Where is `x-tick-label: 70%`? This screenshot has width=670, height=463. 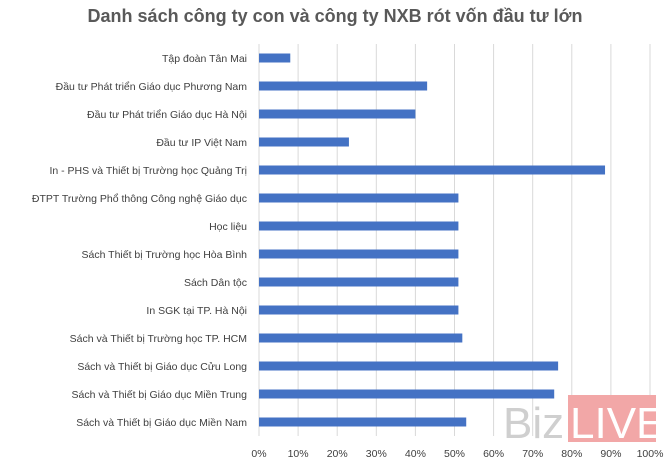 x-tick-label: 70% is located at coordinates (532, 454).